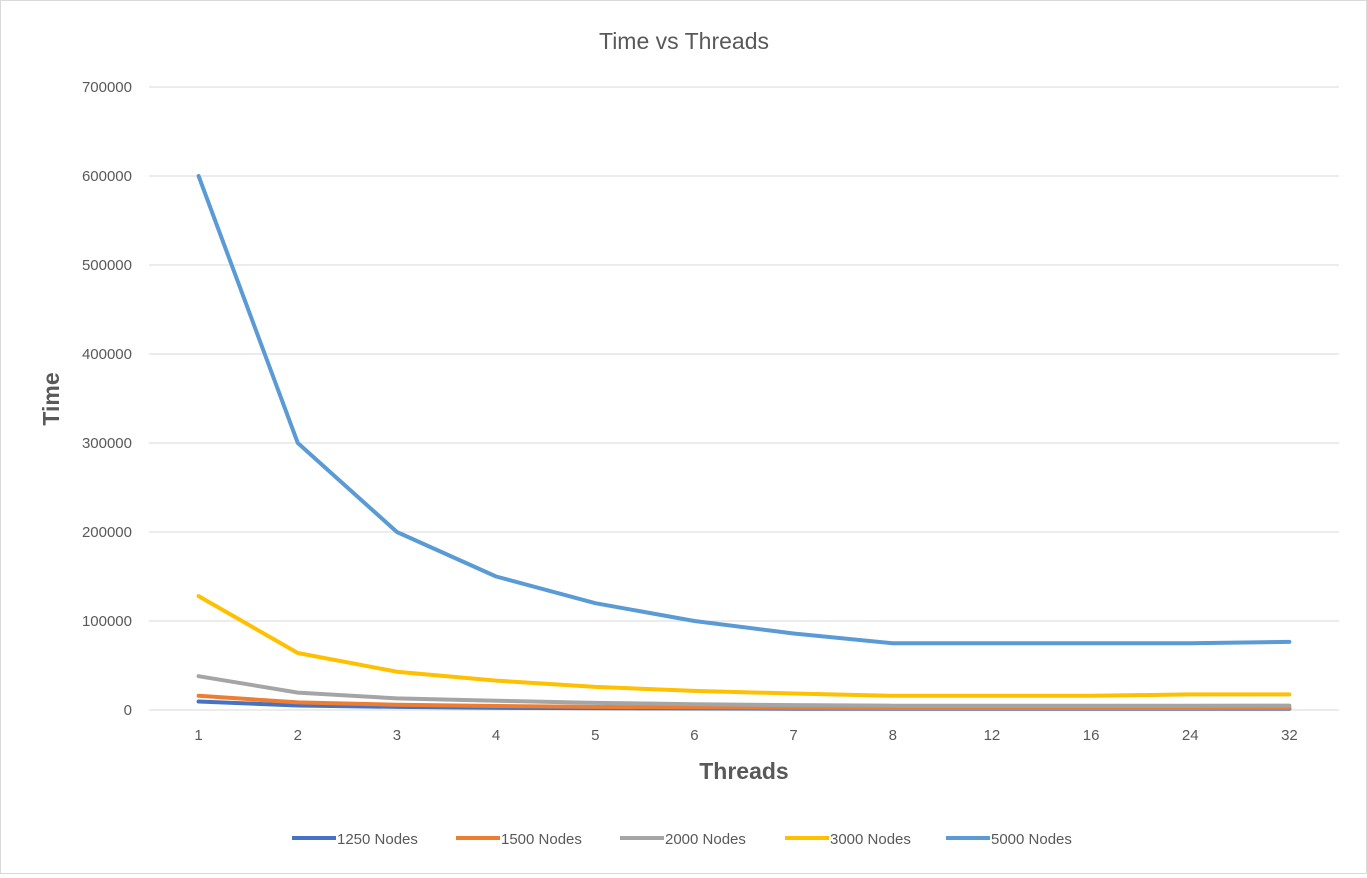 The image size is (1367, 878). What do you see at coordinates (107, 443) in the screenshot?
I see `y-tick-label: 300000` at bounding box center [107, 443].